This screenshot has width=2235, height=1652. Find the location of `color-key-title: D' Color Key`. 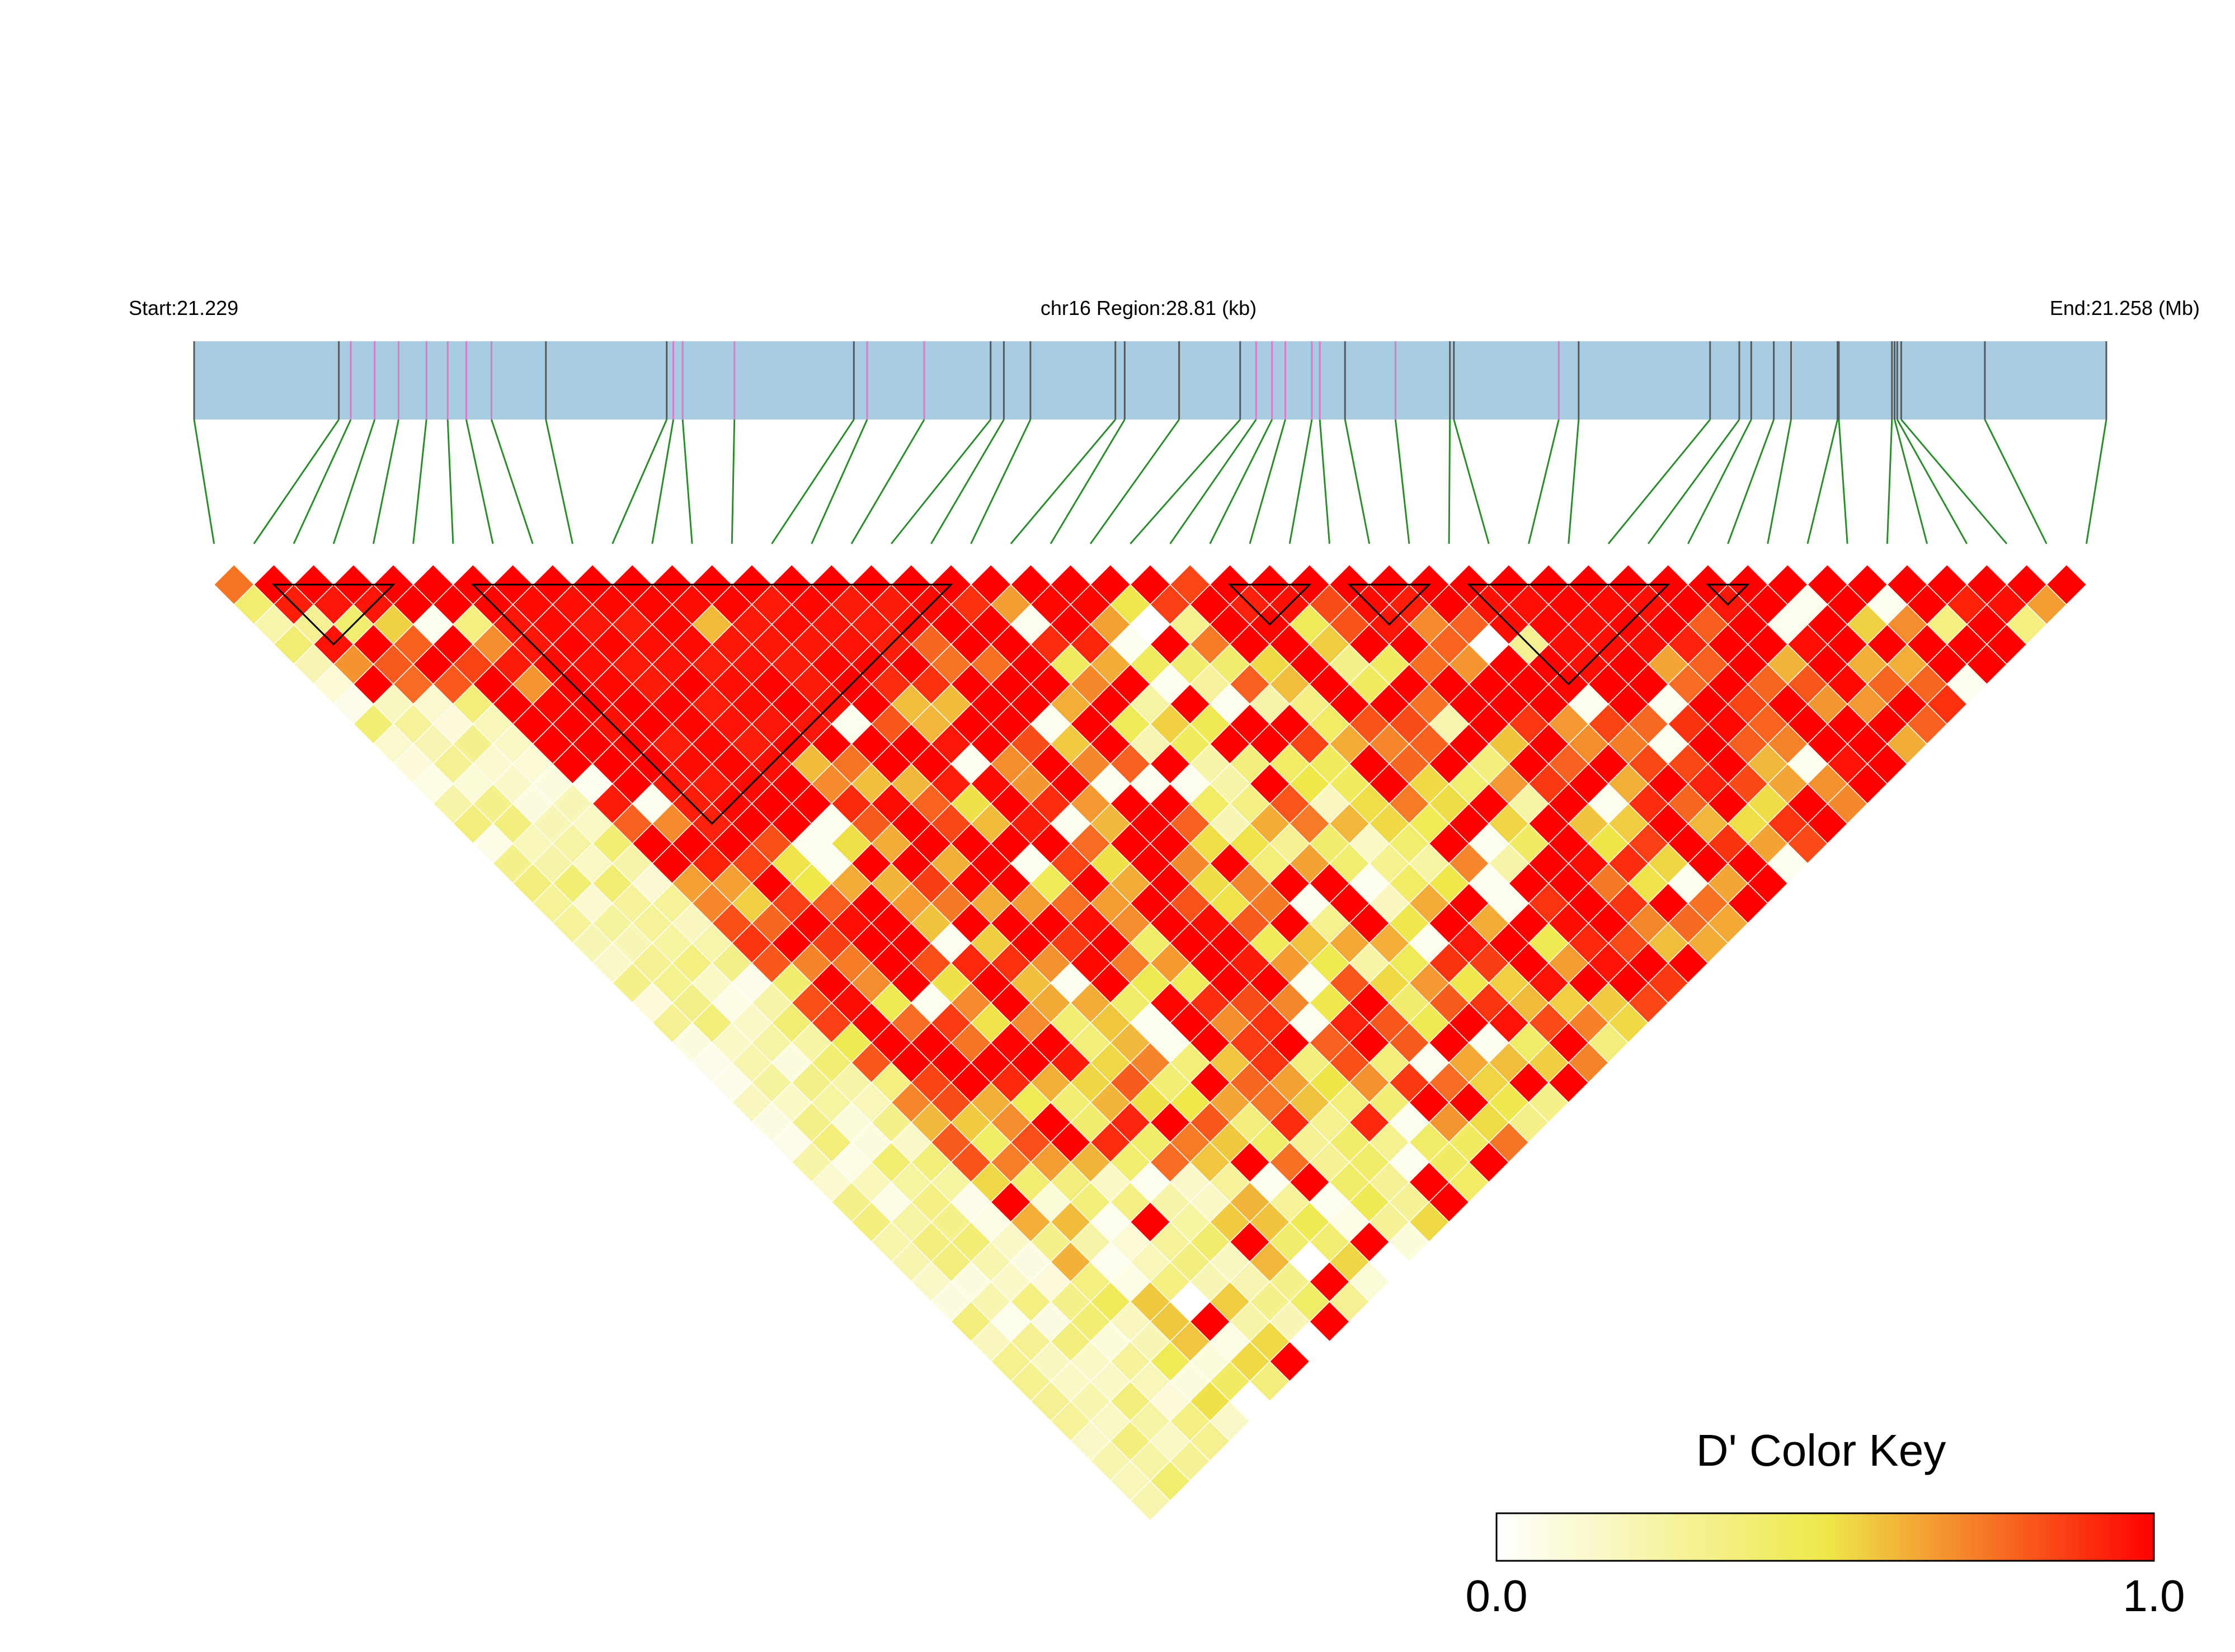

color-key-title: D' Color Key is located at coordinates (1821, 1450).